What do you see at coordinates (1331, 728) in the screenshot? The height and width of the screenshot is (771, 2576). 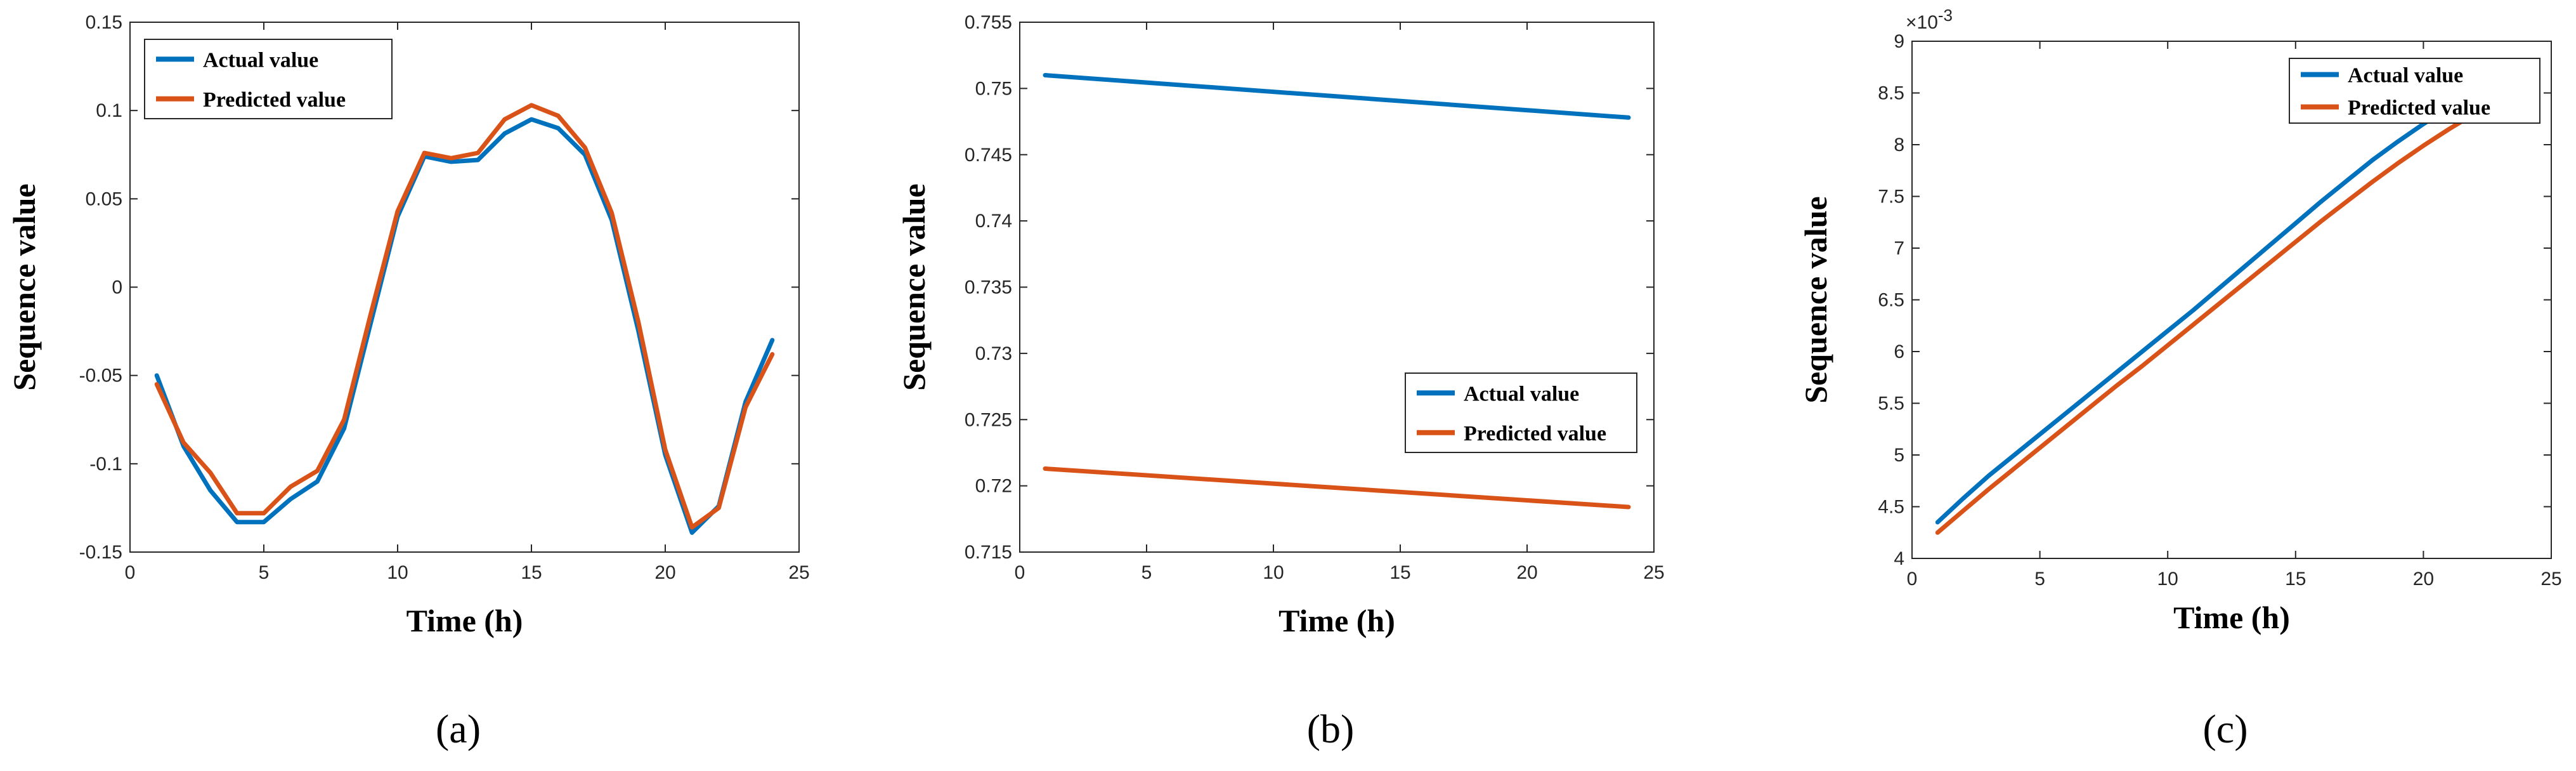 I see `panel-caption: (b)` at bounding box center [1331, 728].